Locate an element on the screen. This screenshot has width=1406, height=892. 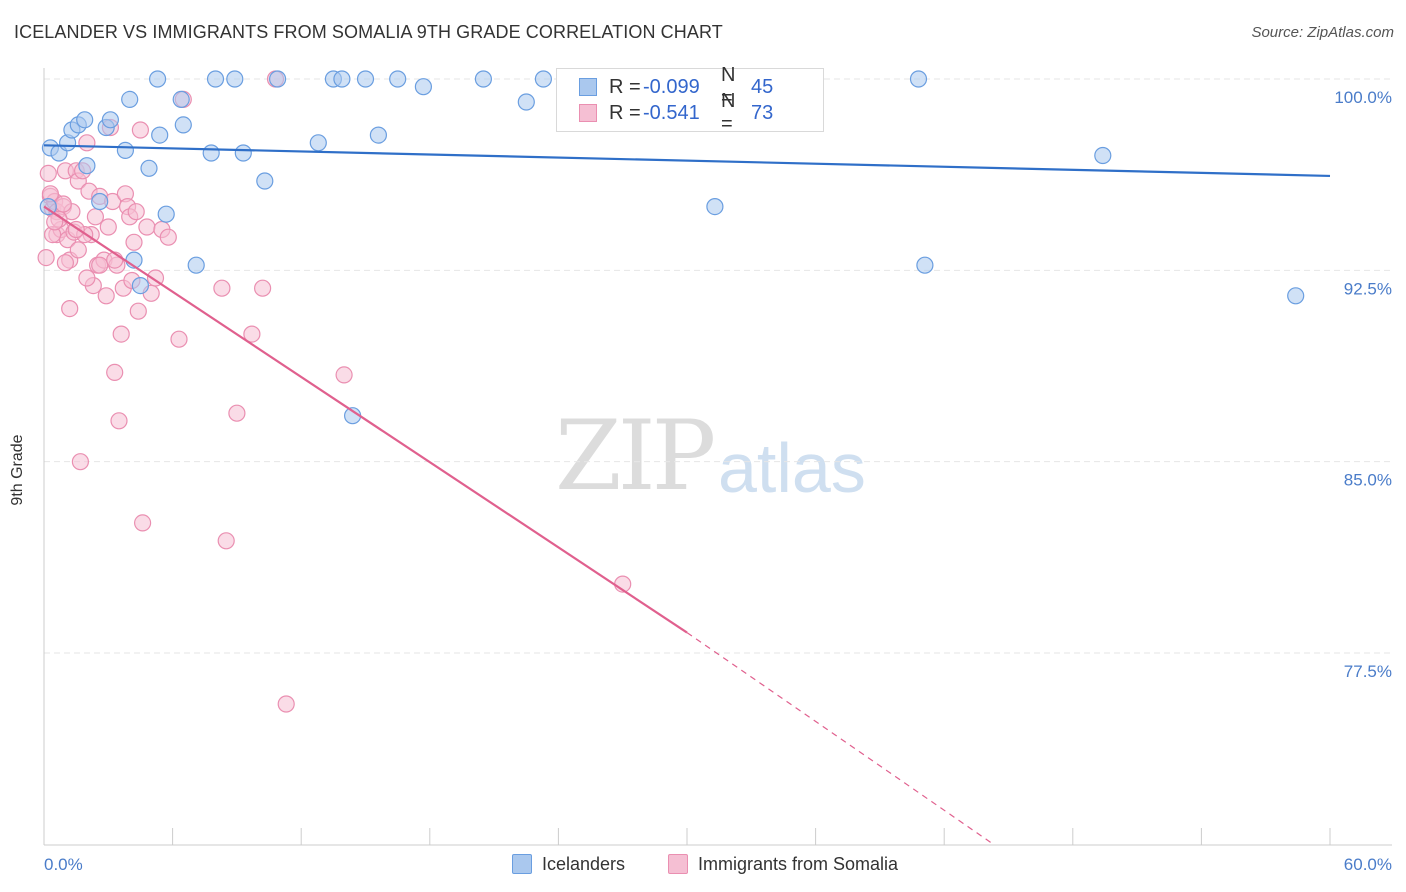
correlation-legend: R = -0.099 N = 45 R = -0.541 N = 73 is located at coordinates (690, 99).